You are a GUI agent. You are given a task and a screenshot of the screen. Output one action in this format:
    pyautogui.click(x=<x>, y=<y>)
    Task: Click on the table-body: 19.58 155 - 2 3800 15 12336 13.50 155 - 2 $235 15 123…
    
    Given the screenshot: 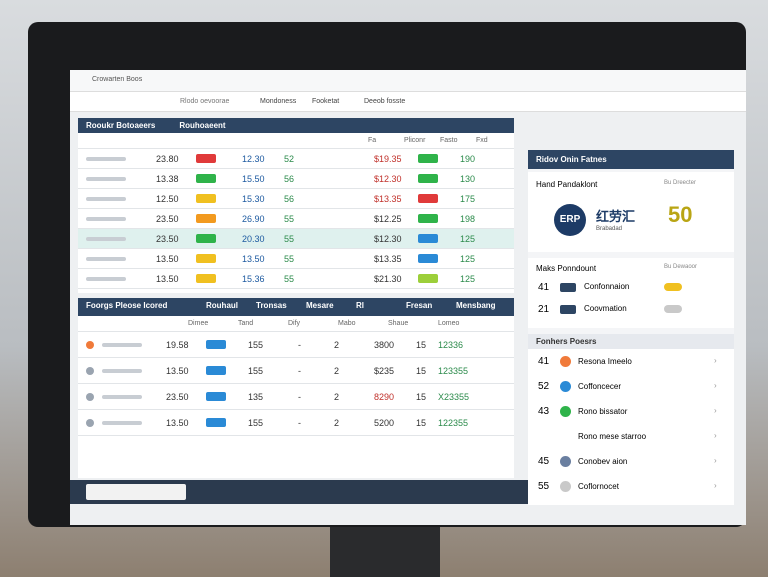 What is the action you would take?
    pyautogui.click(x=296, y=384)
    